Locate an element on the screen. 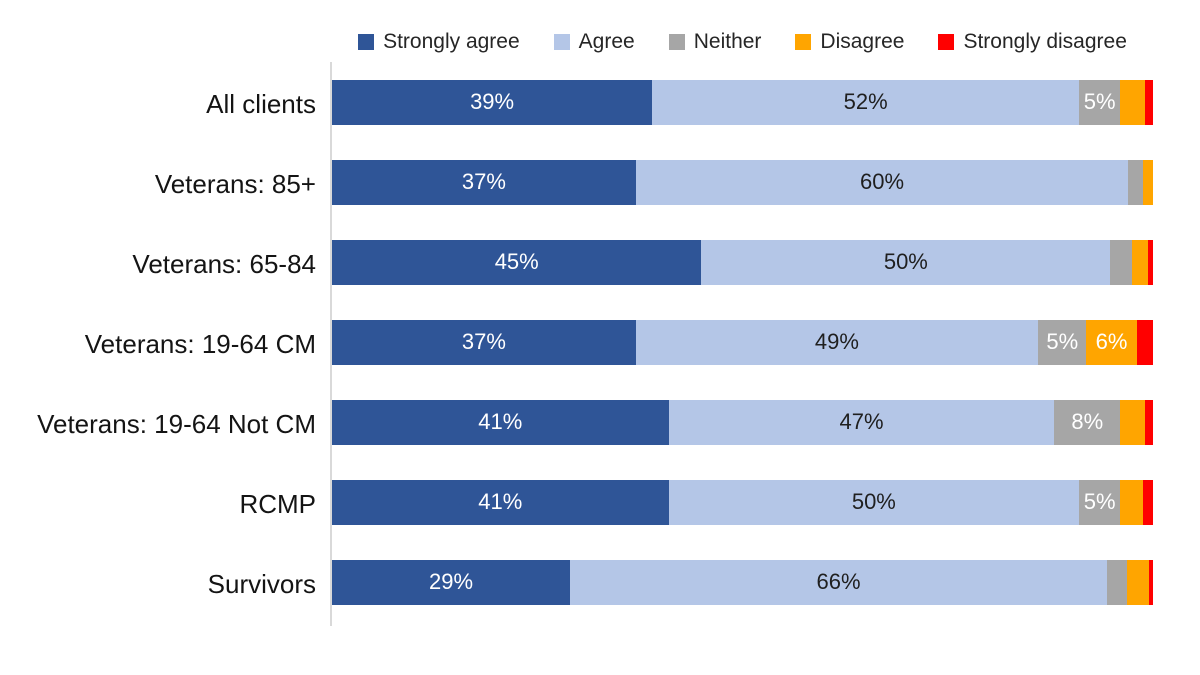 This screenshot has height=675, width=1200. legend-swatch-strongly-disagree-icon is located at coordinates (946, 42).